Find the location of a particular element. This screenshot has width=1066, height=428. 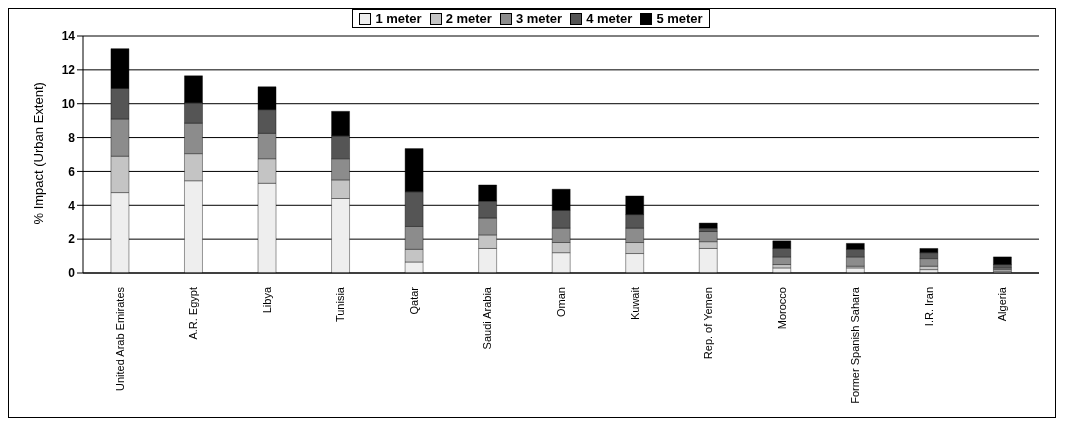

legend-label: 5 meter is located at coordinates (679, 18).